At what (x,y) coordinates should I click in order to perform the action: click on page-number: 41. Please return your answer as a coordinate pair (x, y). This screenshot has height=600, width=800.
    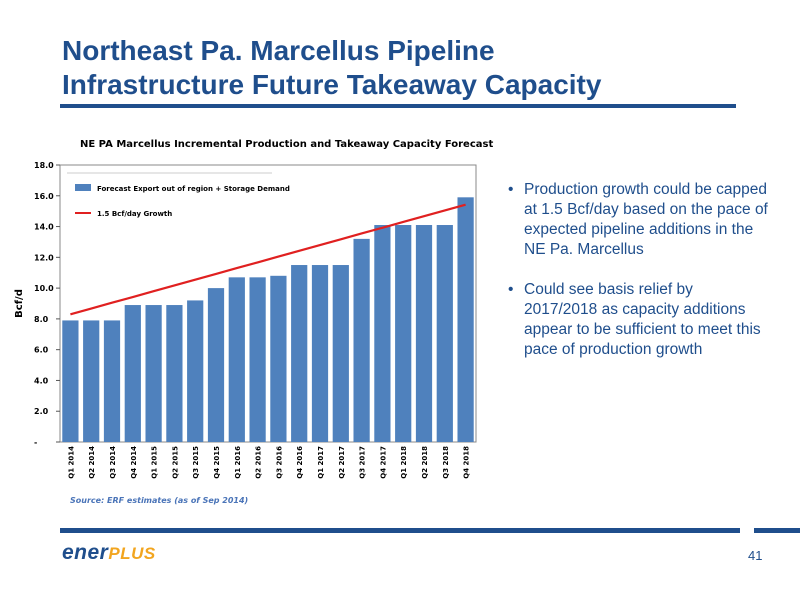
    Looking at the image, I should click on (755, 555).